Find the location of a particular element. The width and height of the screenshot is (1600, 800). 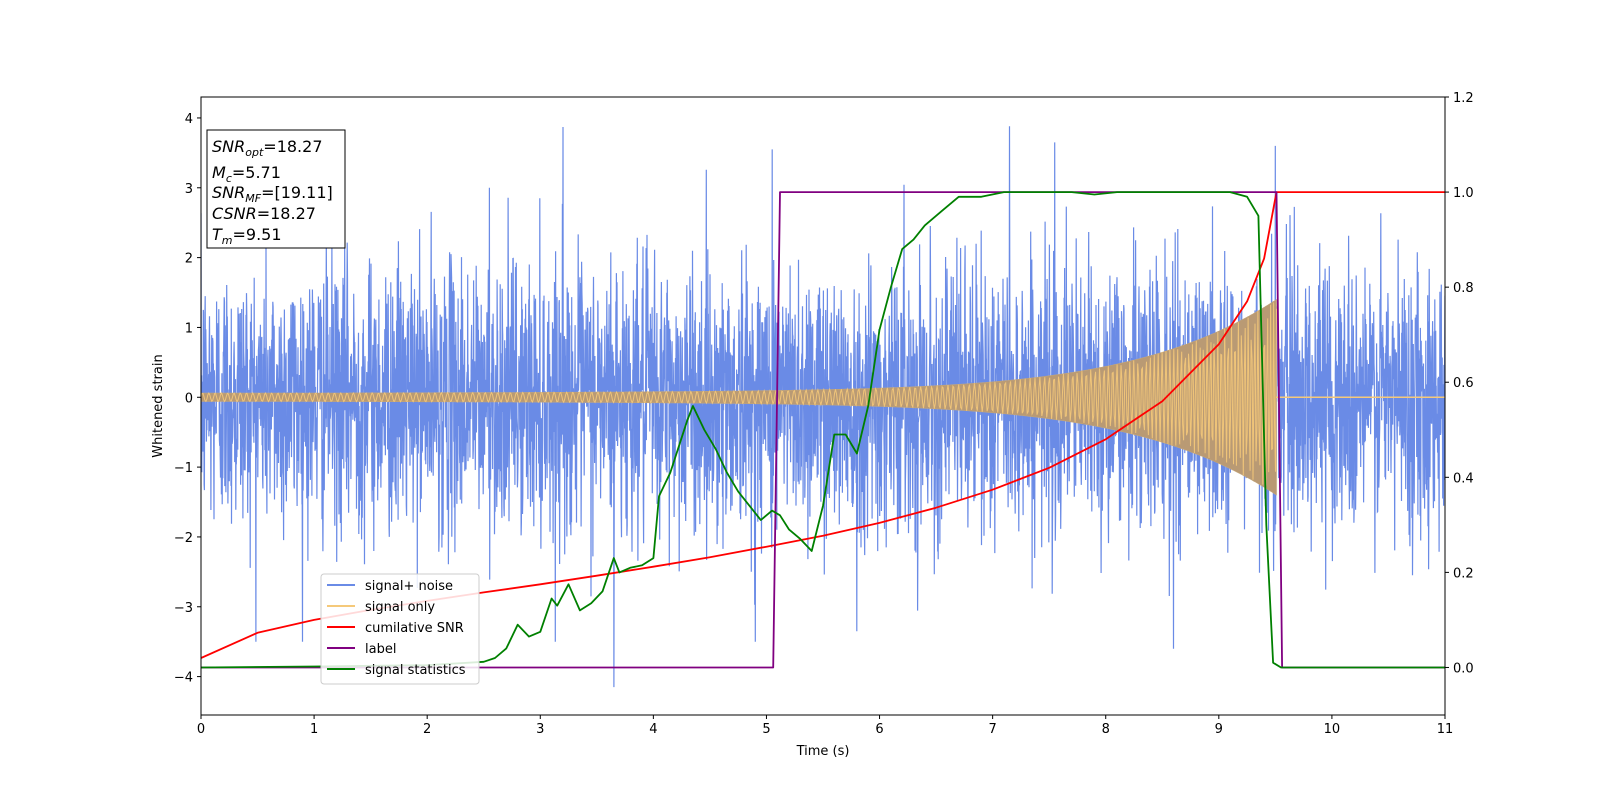

y-left-tick-label: 1 is located at coordinates (189, 328).